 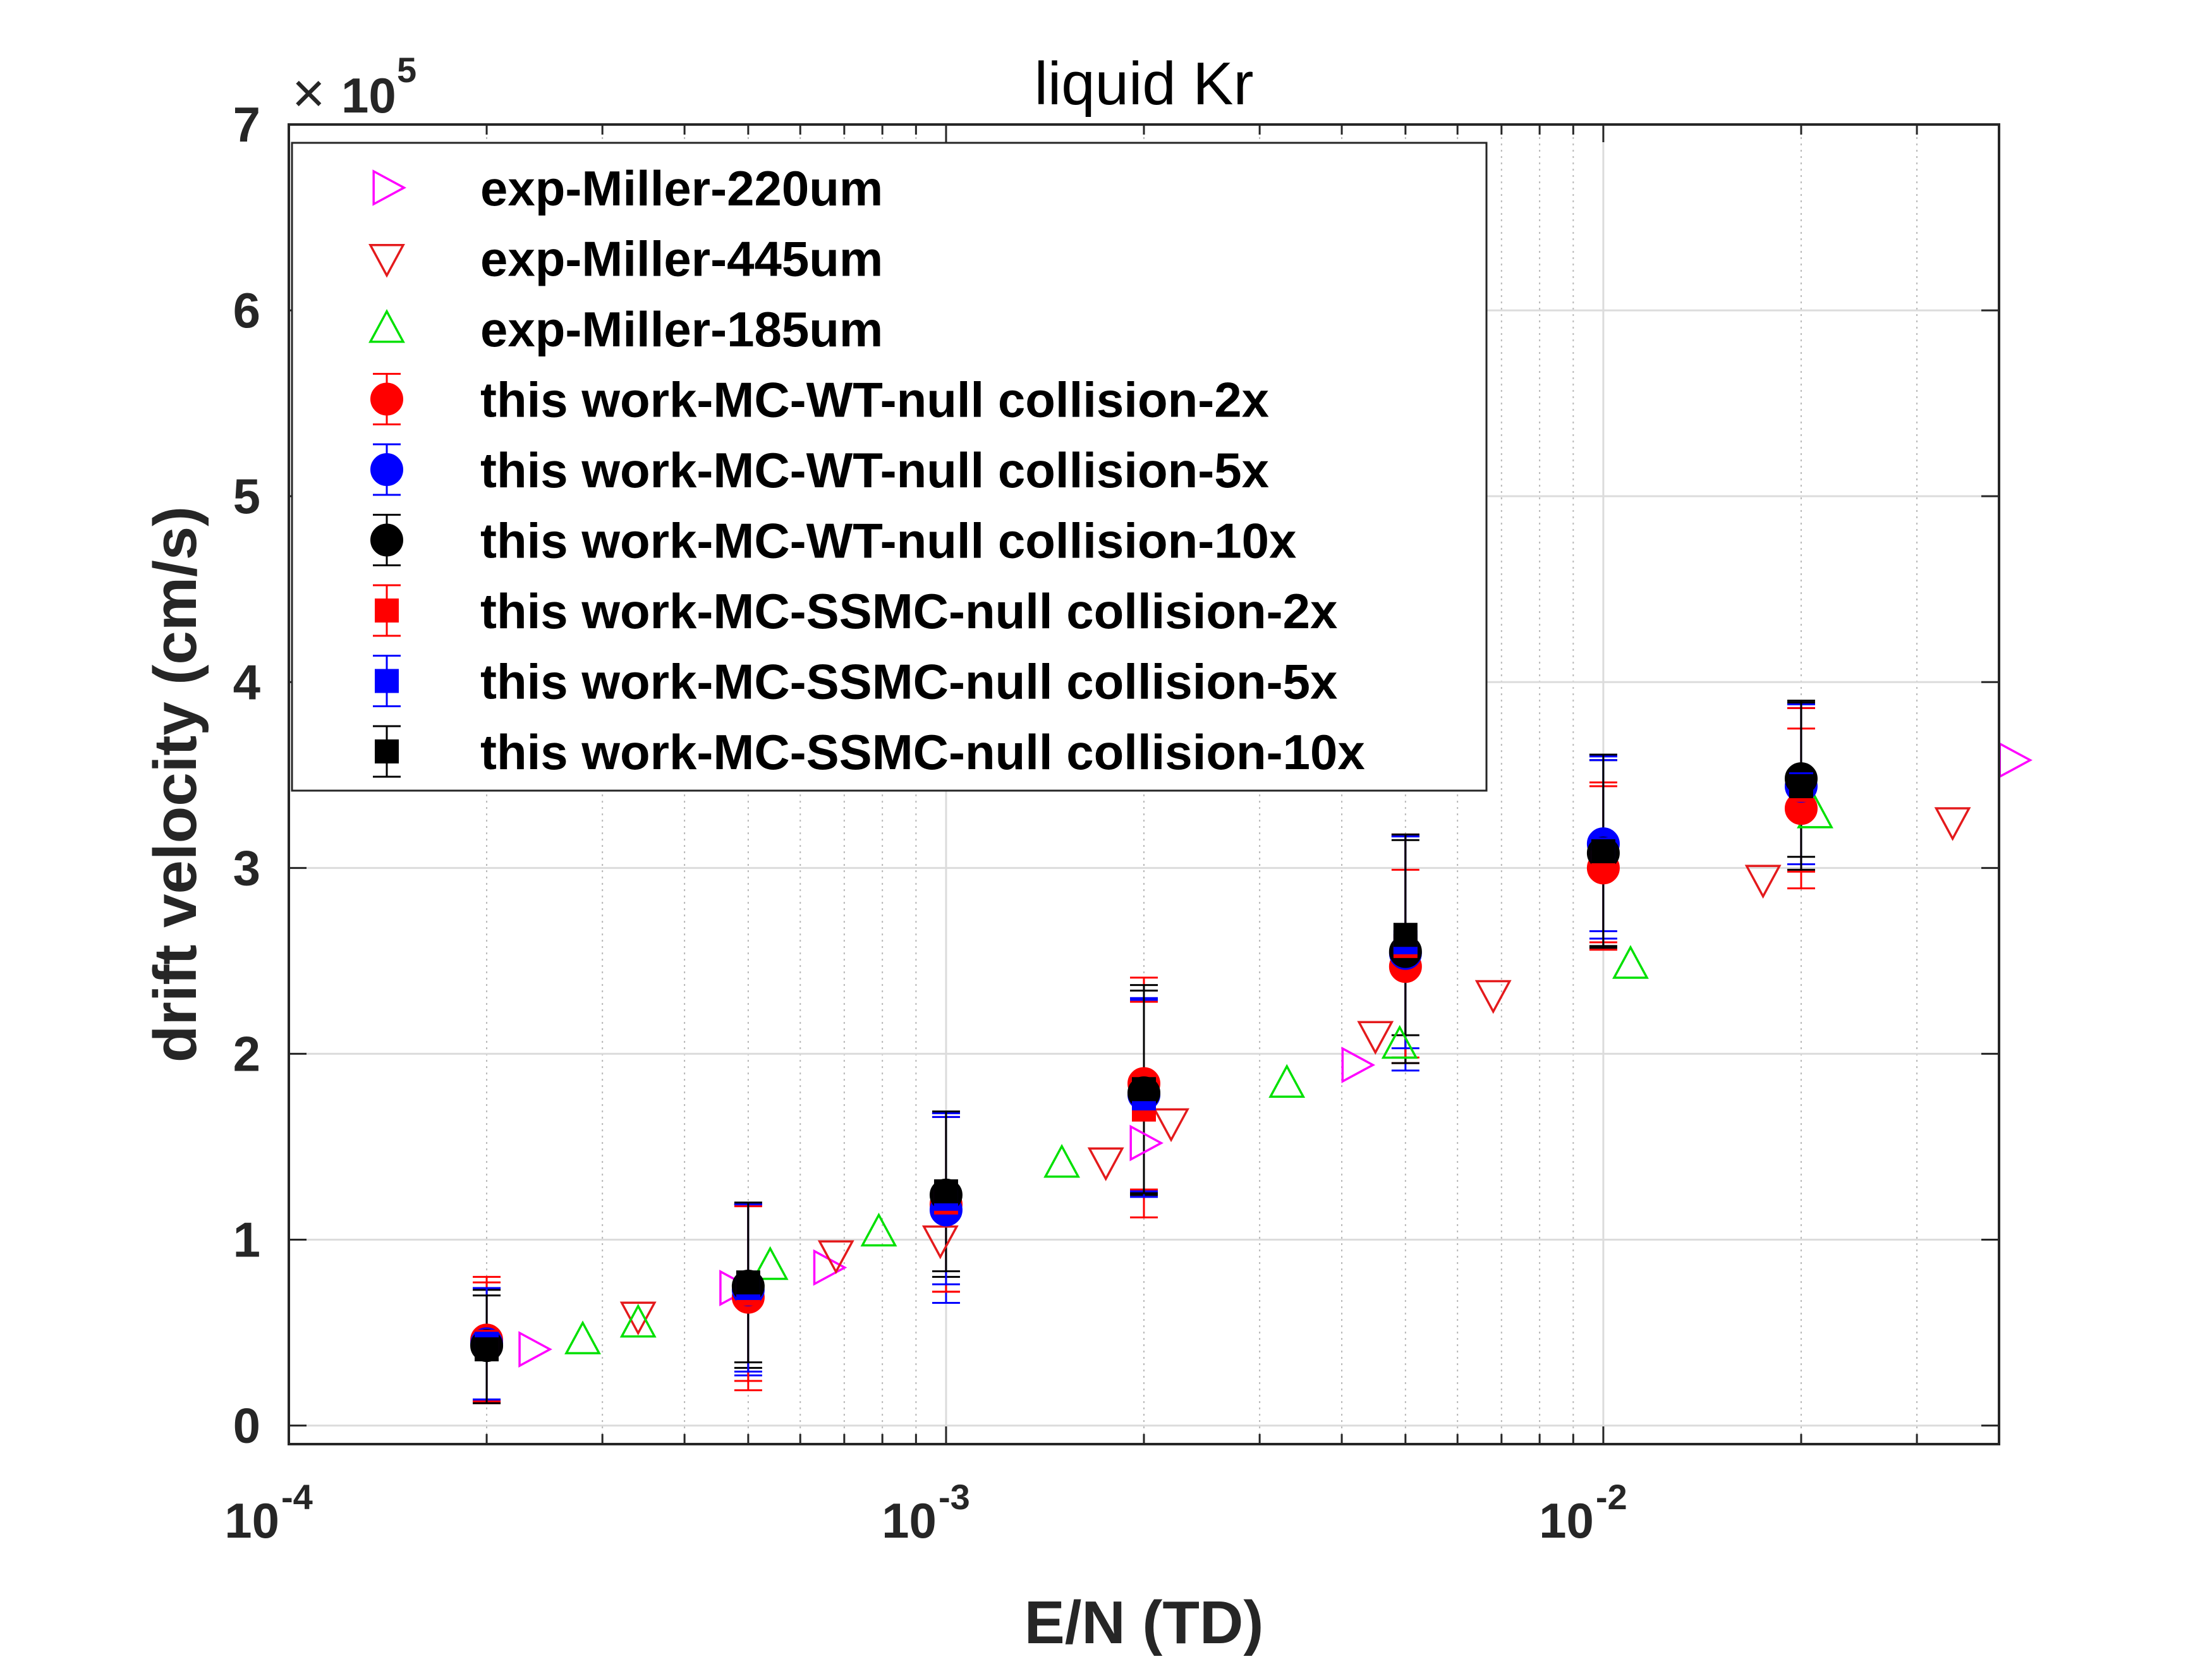 What do you see at coordinates (875, 470) in the screenshot?
I see `legend-label: this work-MC-WT-null collision-5x` at bounding box center [875, 470].